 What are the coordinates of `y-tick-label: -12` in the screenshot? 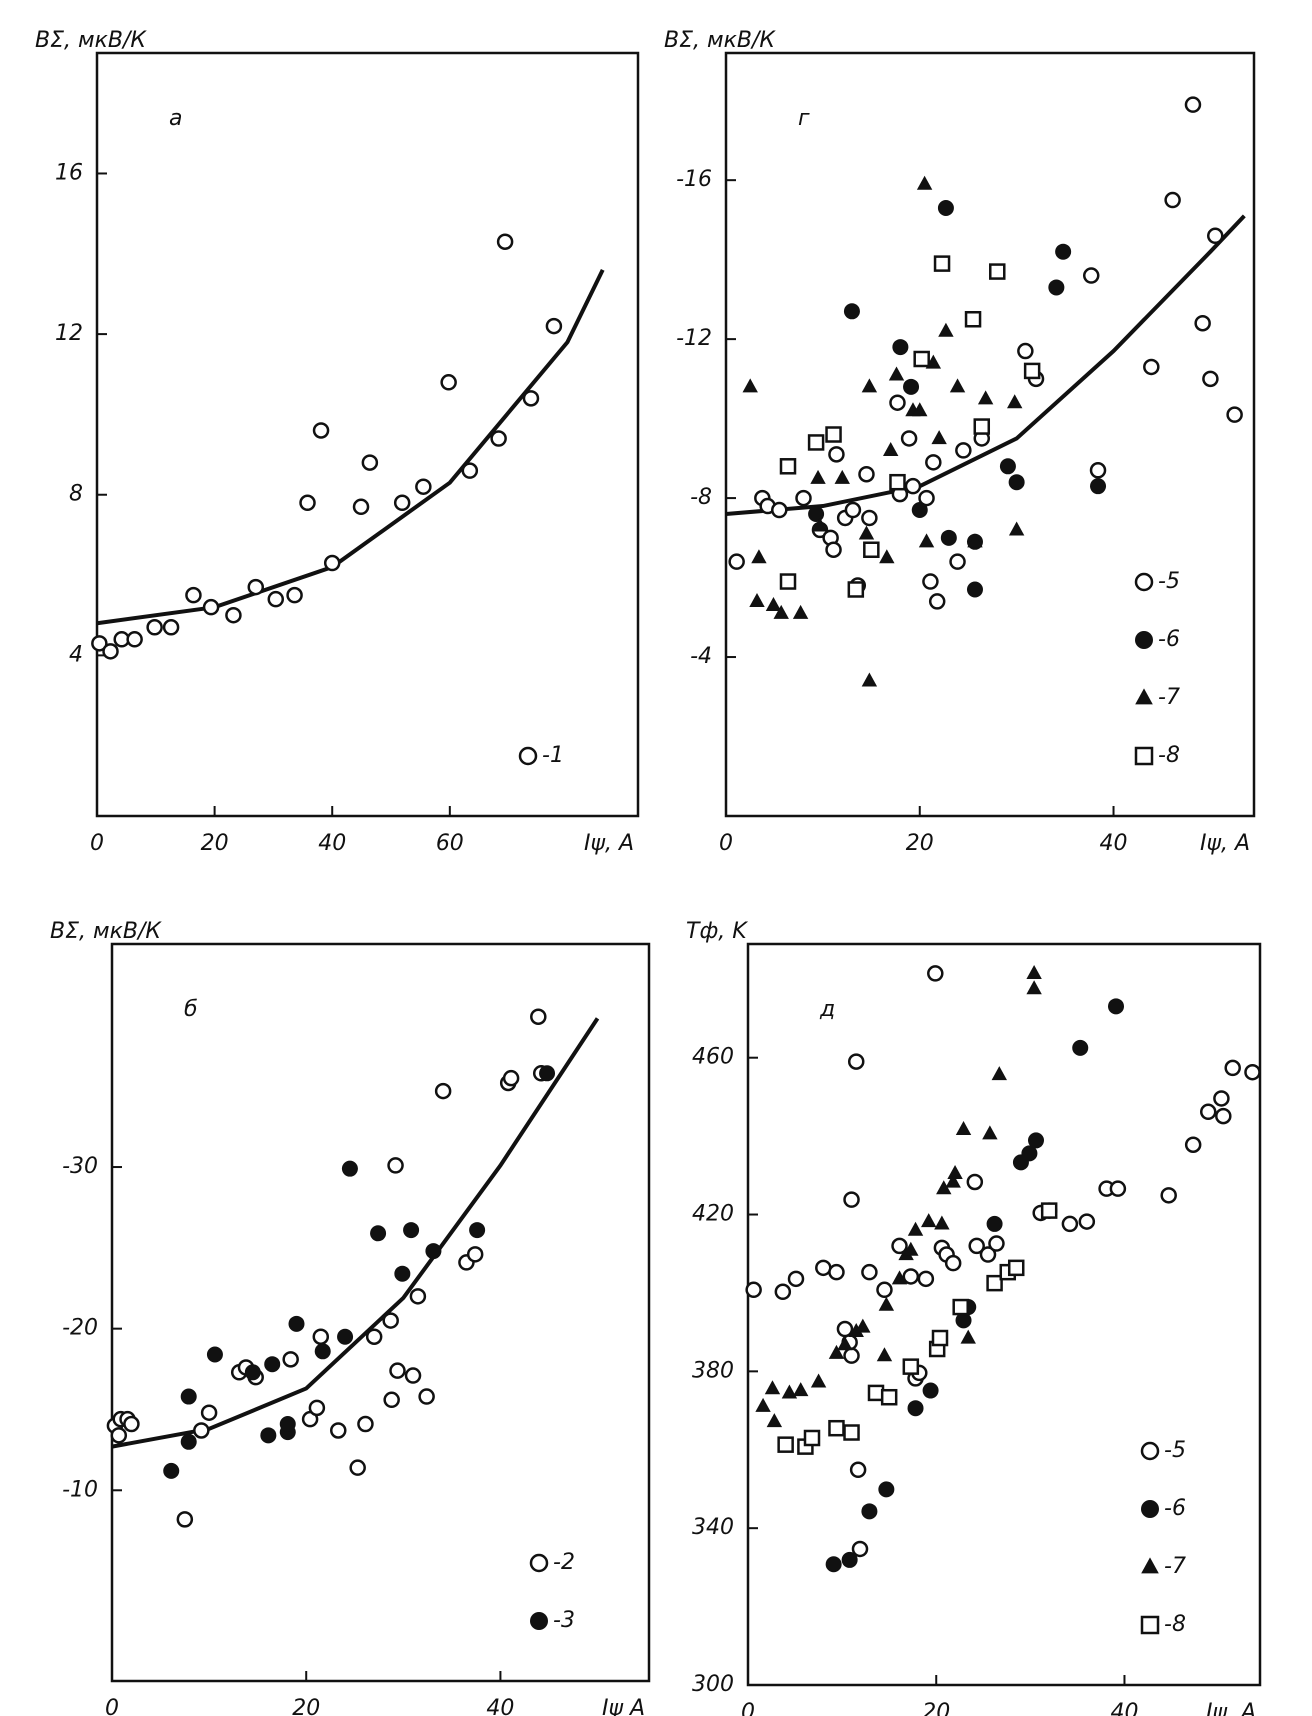 It's located at (694, 338).